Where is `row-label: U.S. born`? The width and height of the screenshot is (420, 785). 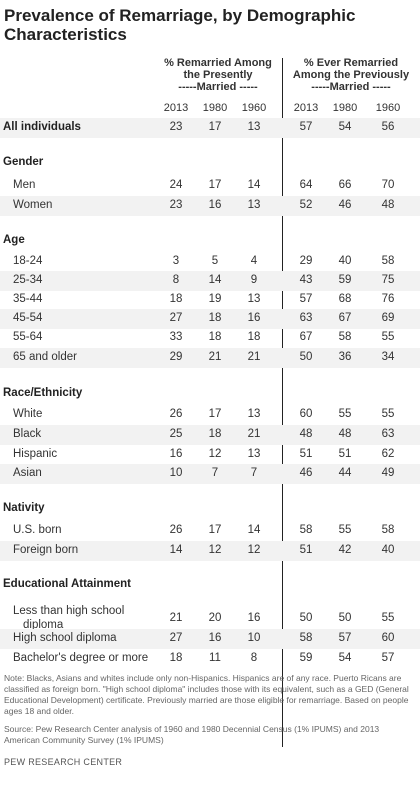
row-label: U.S. born is located at coordinates (37, 530).